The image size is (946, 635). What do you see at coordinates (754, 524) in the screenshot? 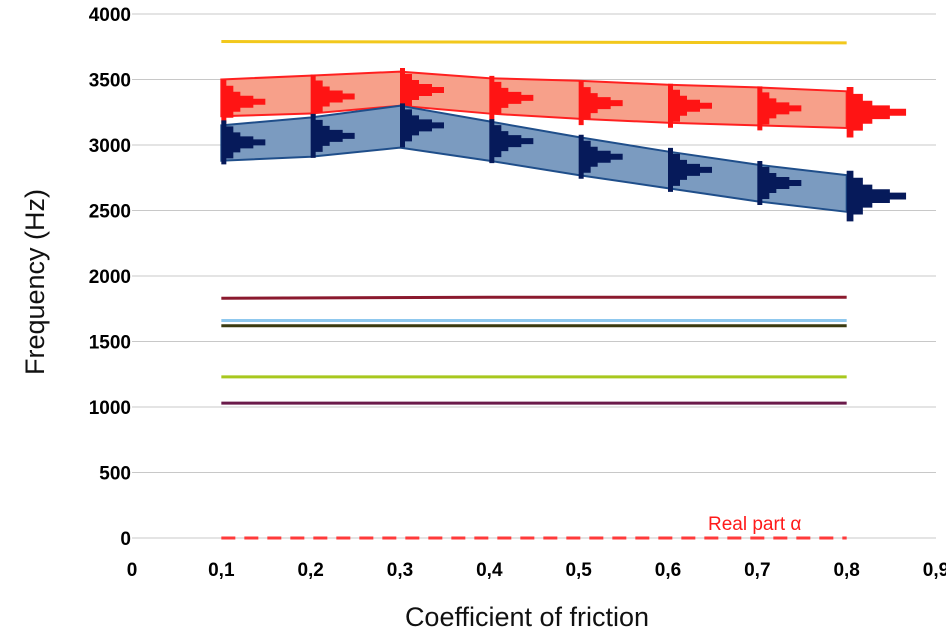
I see `annotation-real-part: Real part α` at bounding box center [754, 524].